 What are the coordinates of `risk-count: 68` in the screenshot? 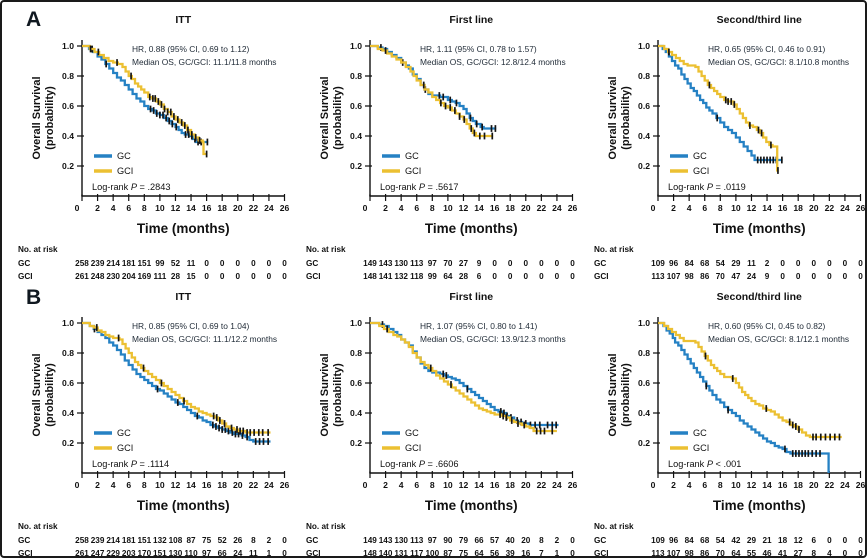 It's located at (705, 540).